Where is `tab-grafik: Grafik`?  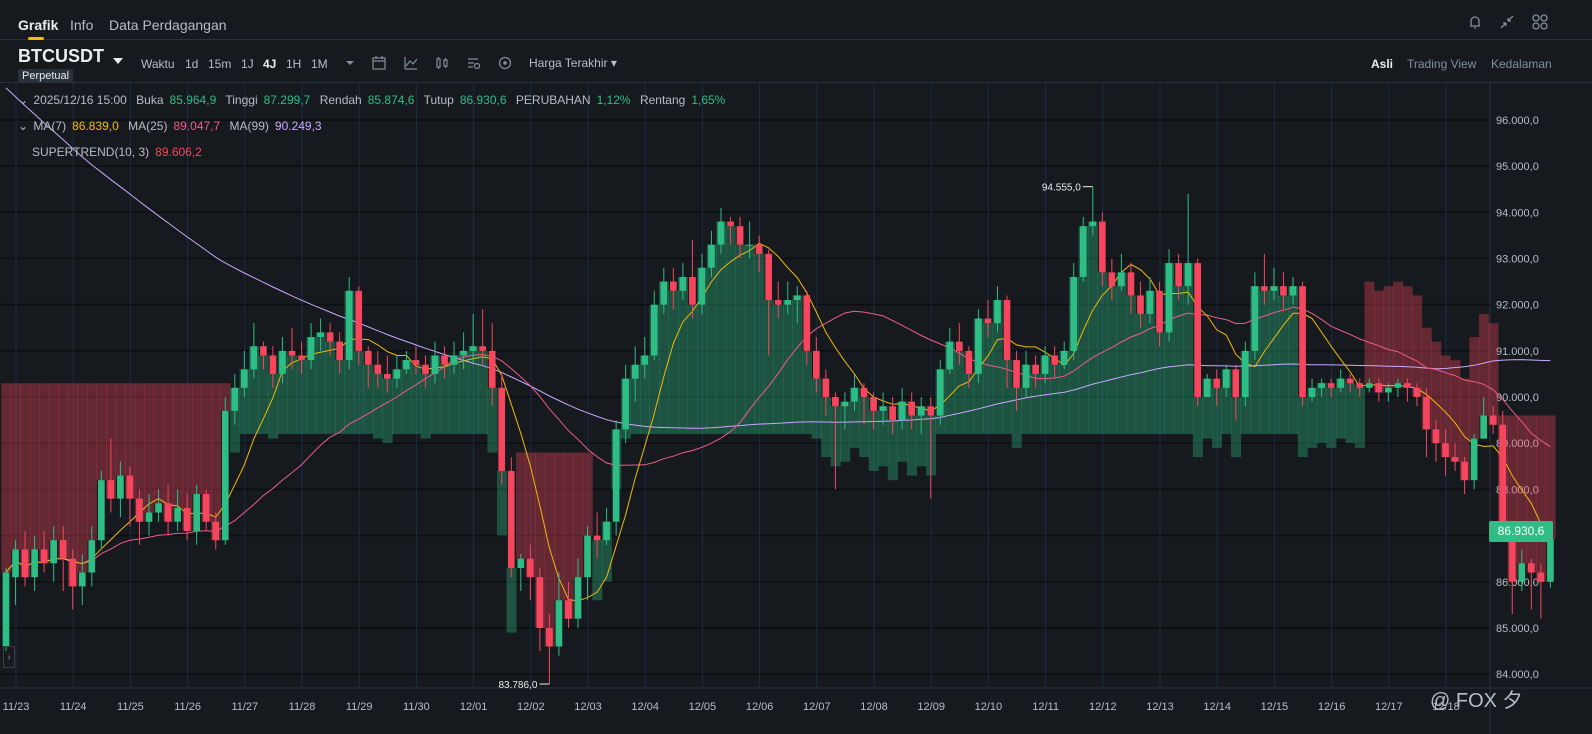
tab-grafik: Grafik is located at coordinates (38, 25).